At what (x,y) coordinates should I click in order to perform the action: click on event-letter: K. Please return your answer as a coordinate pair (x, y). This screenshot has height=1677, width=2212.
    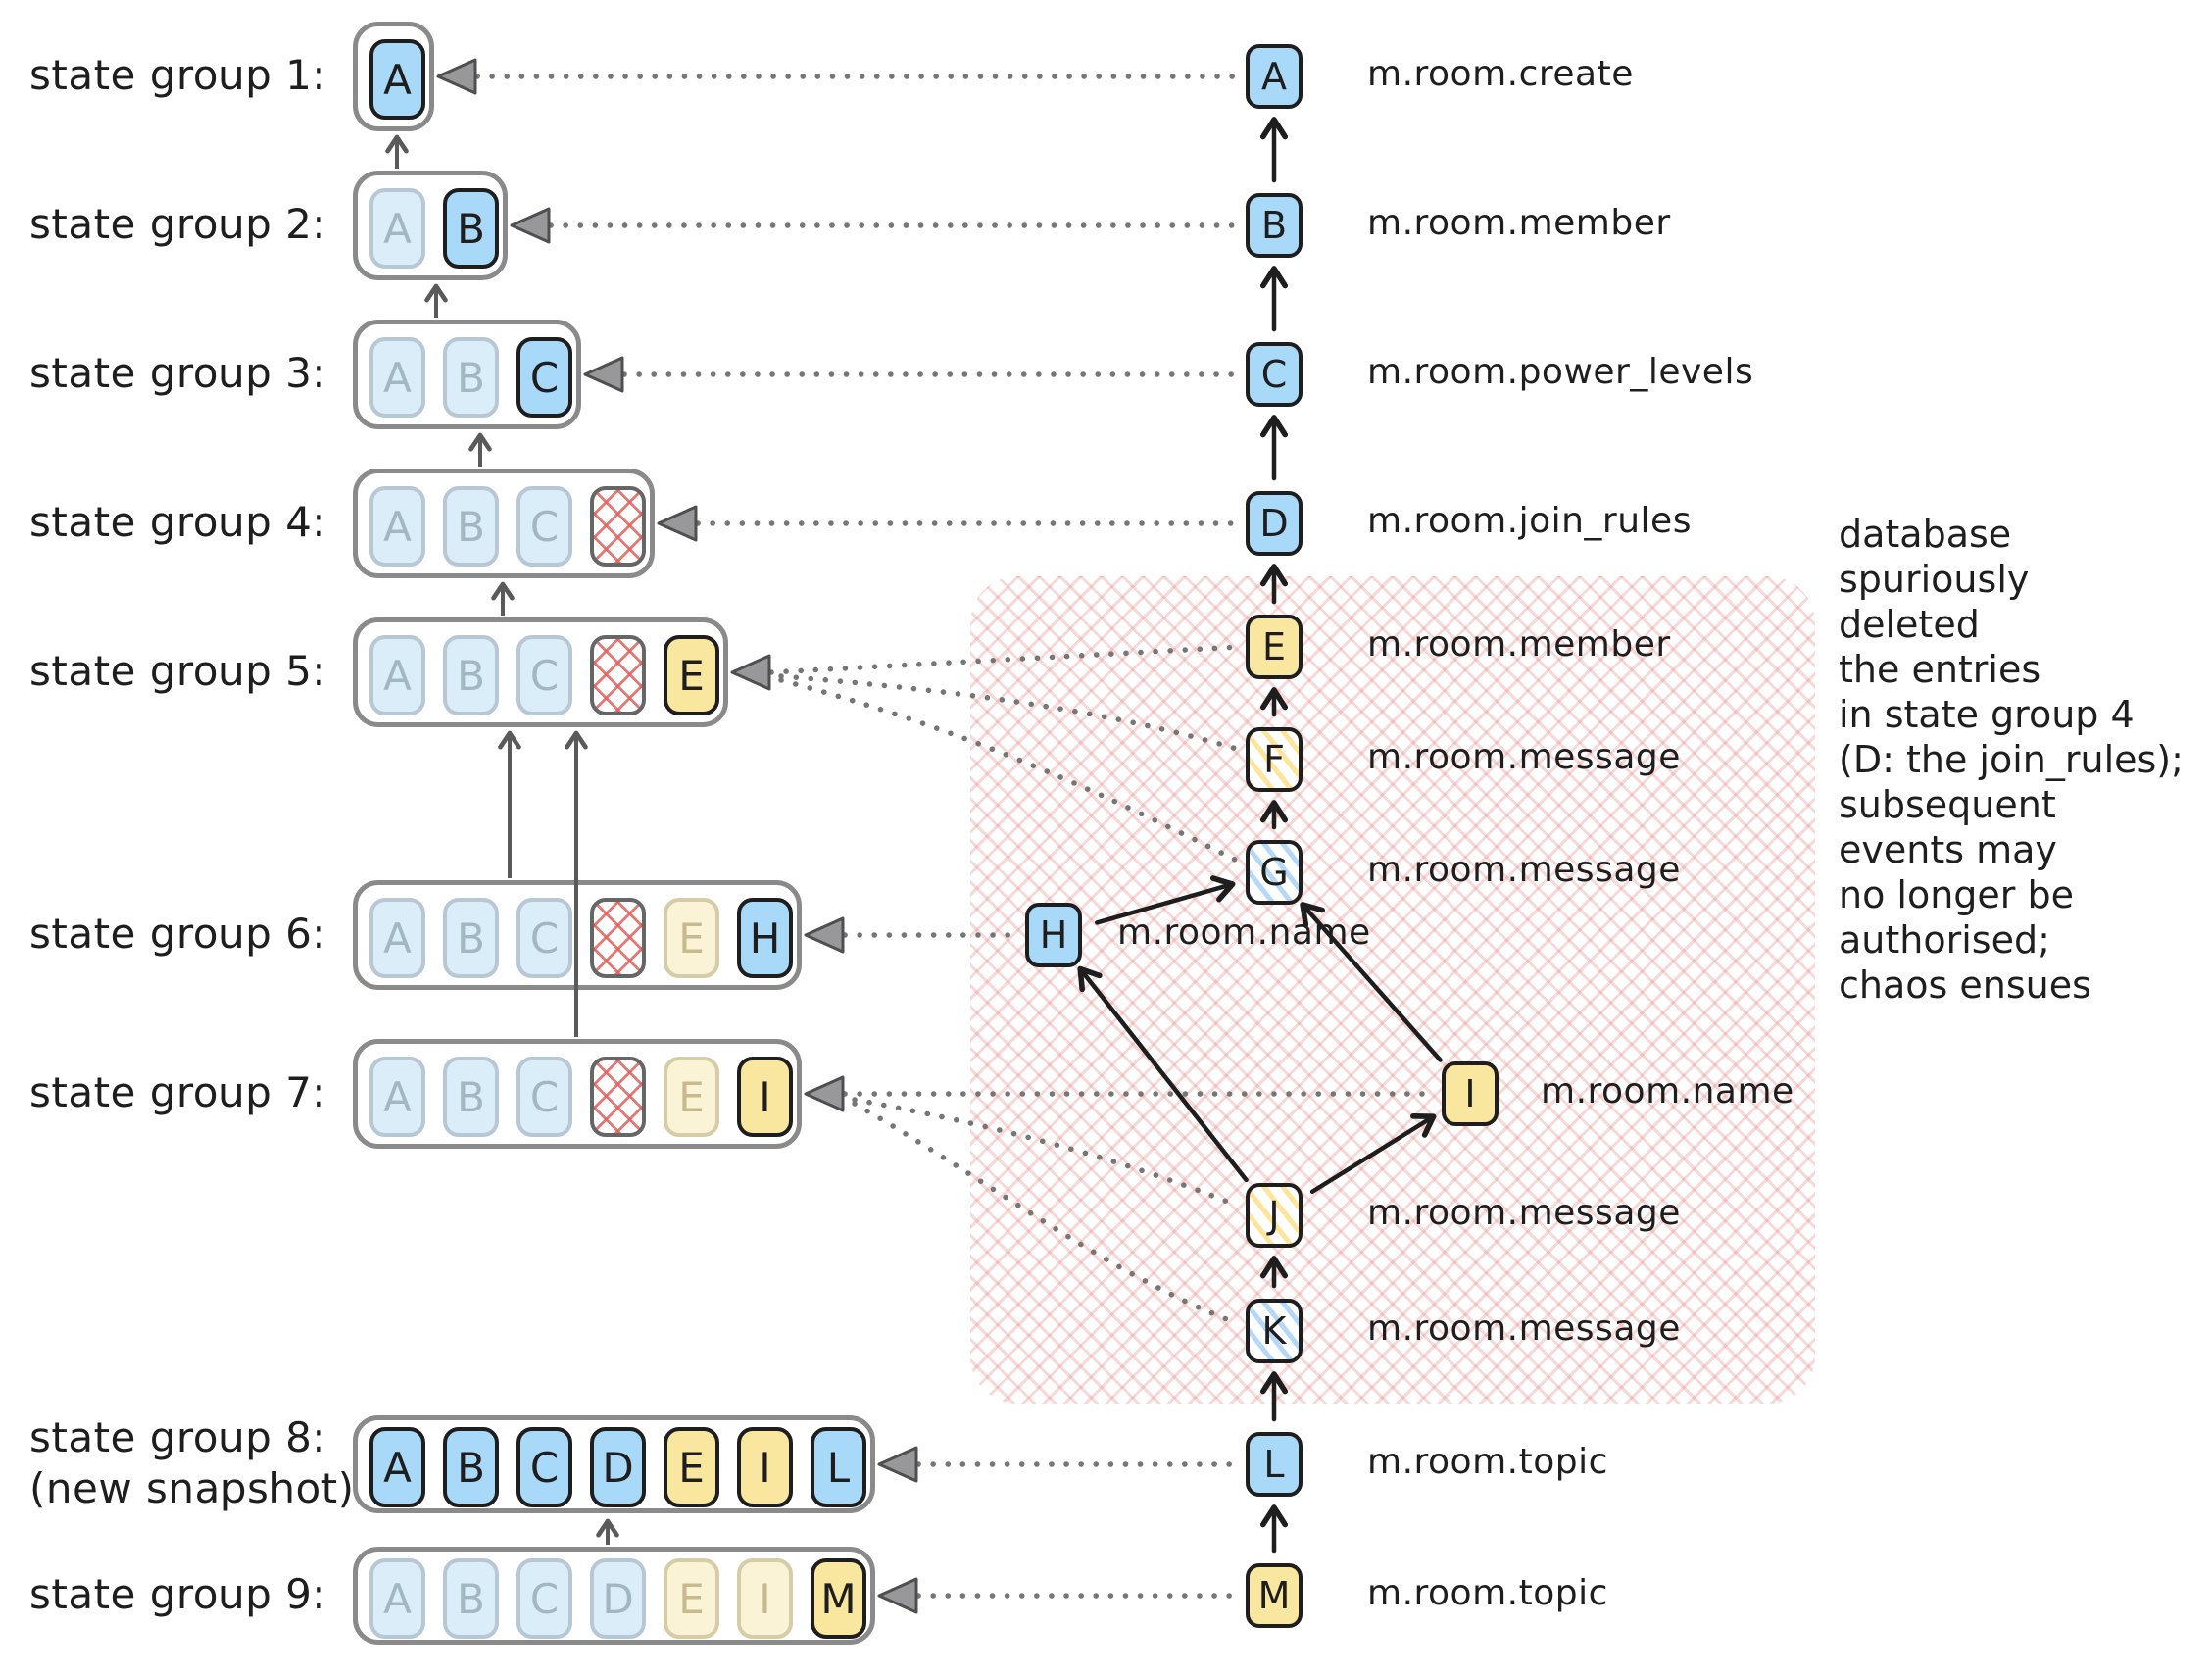
    Looking at the image, I should click on (1274, 1331).